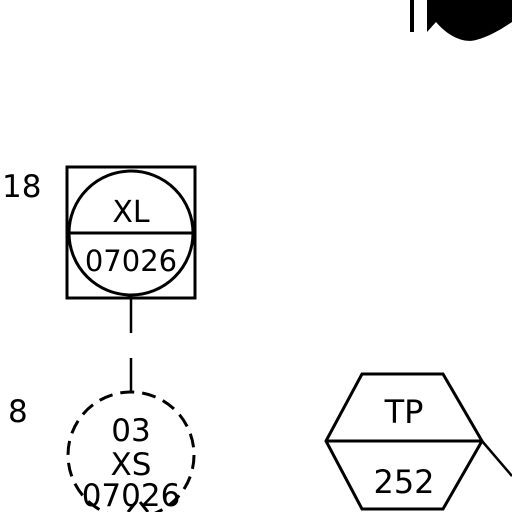 The image size is (512, 512). I want to click on dashed-symbol-line1: 03, so click(130, 431).